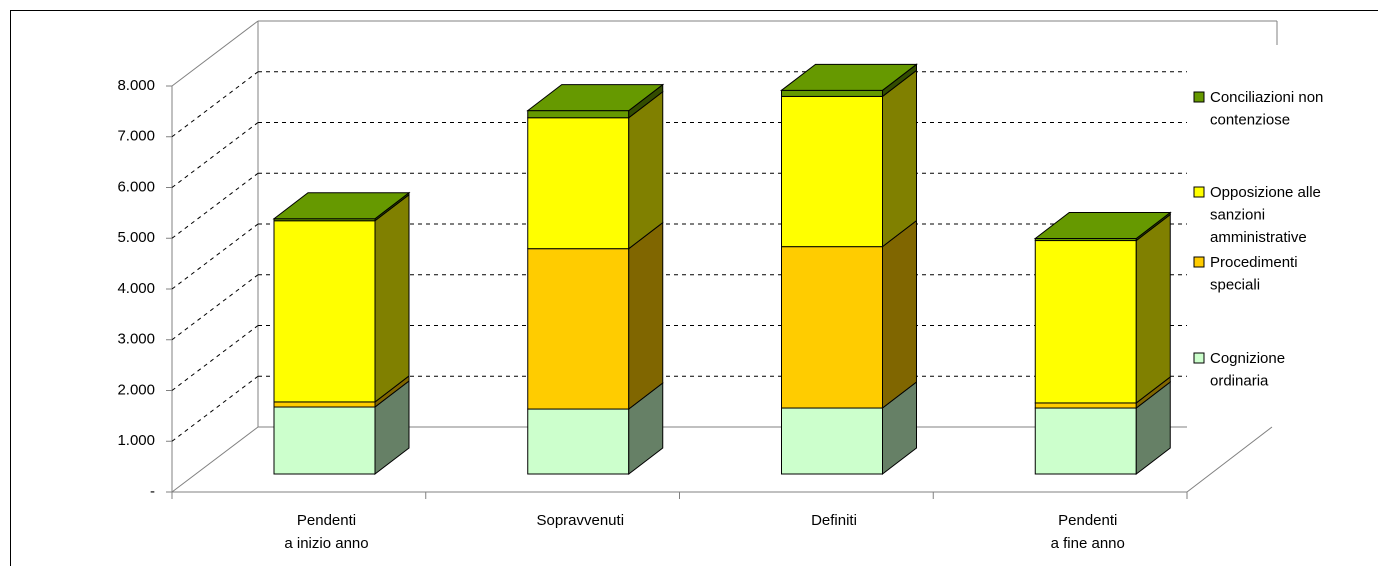  What do you see at coordinates (1235, 284) in the screenshot?
I see `legend-label: speciali` at bounding box center [1235, 284].